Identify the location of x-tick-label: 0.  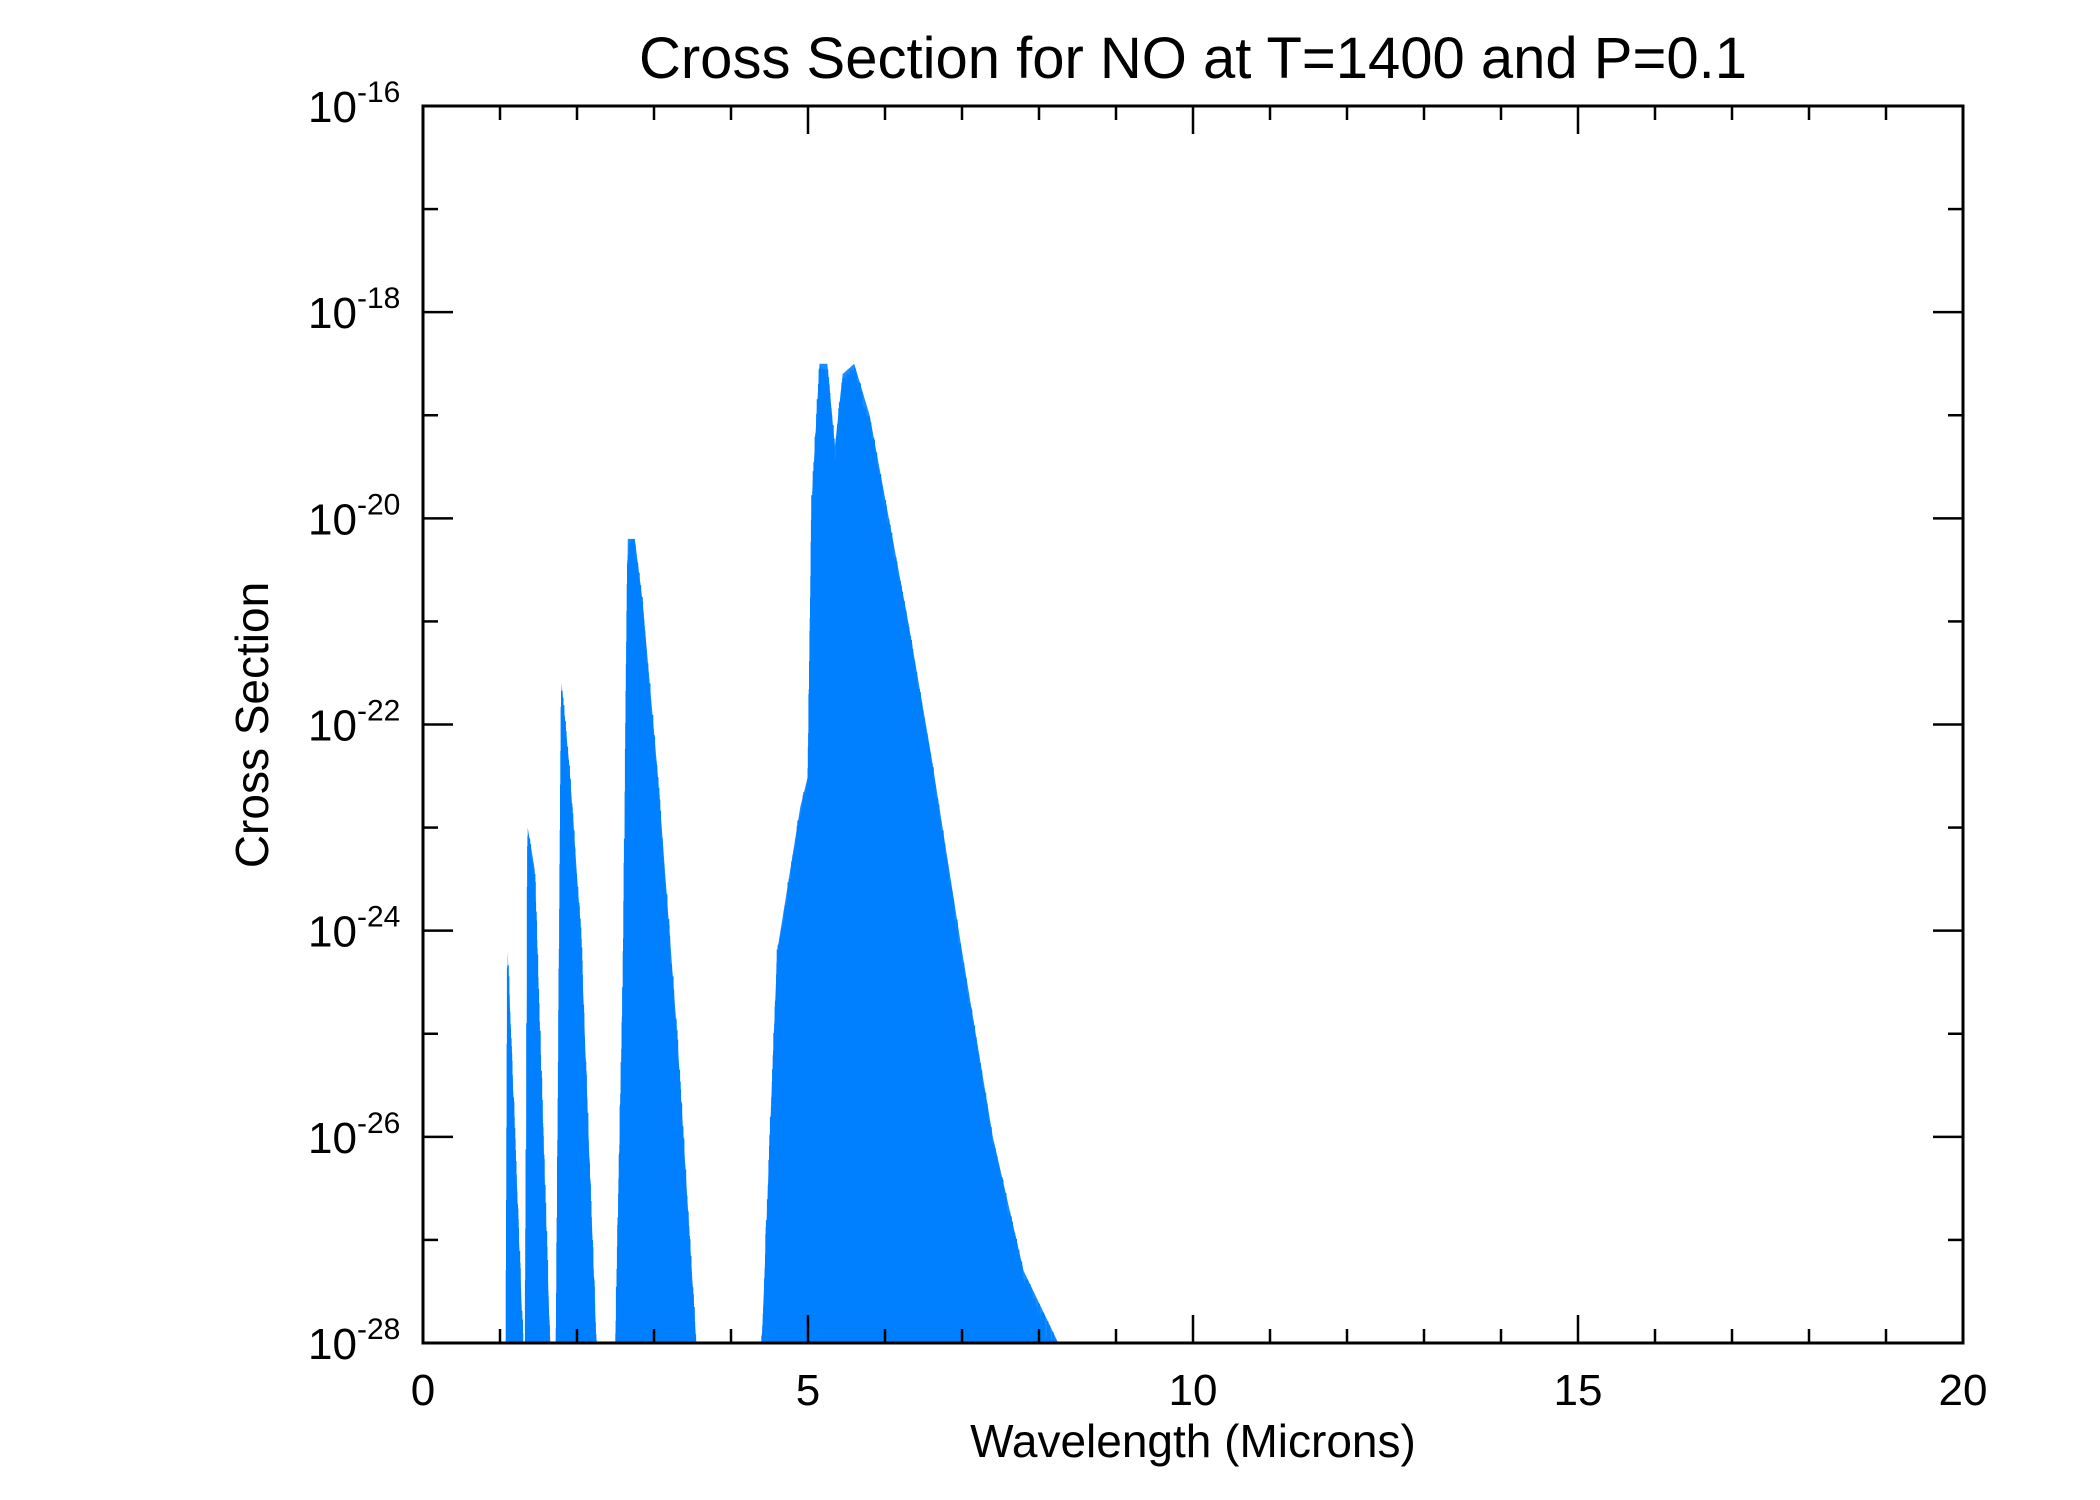
(423, 1390).